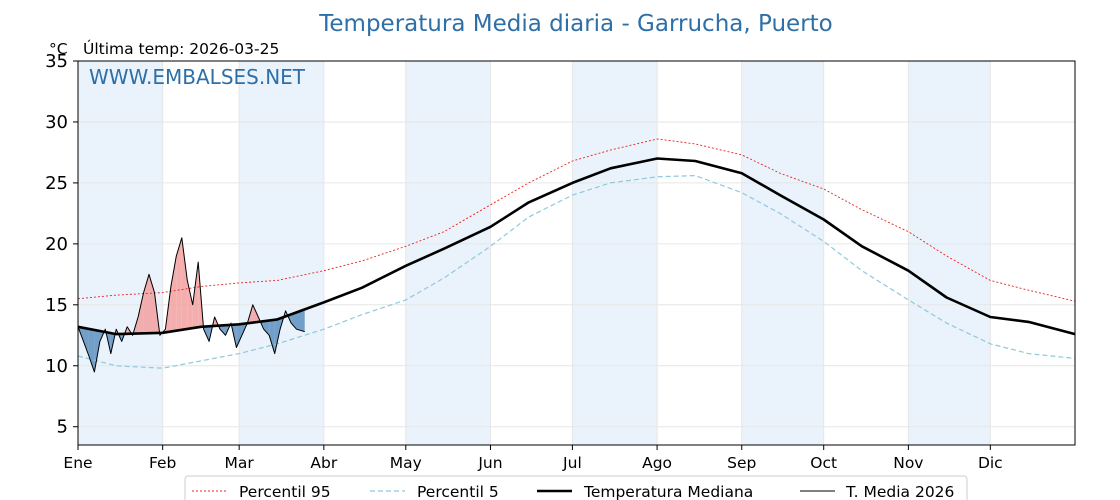 The image size is (1120, 500). I want to click on legend-label-p5: Percentil 5, so click(458, 491).